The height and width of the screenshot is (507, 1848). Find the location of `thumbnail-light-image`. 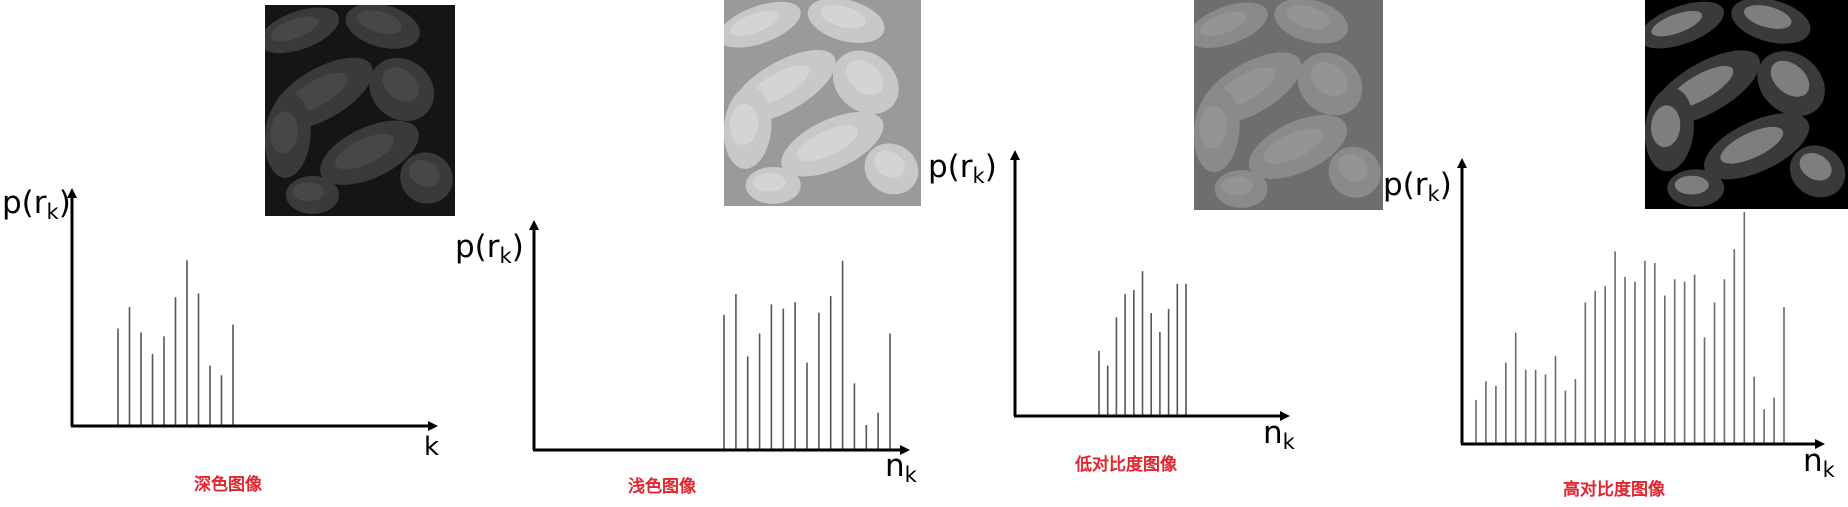

thumbnail-light-image is located at coordinates (822, 103).